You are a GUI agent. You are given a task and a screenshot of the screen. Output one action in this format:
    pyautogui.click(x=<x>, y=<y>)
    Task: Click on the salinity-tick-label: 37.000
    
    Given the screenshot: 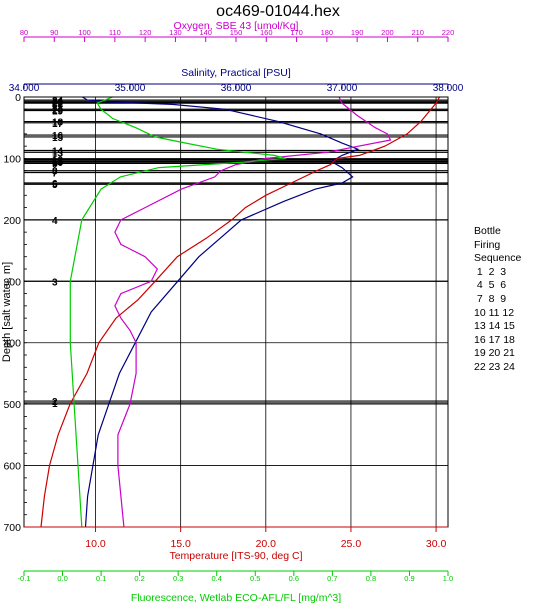 What is the action you would take?
    pyautogui.click(x=342, y=88)
    